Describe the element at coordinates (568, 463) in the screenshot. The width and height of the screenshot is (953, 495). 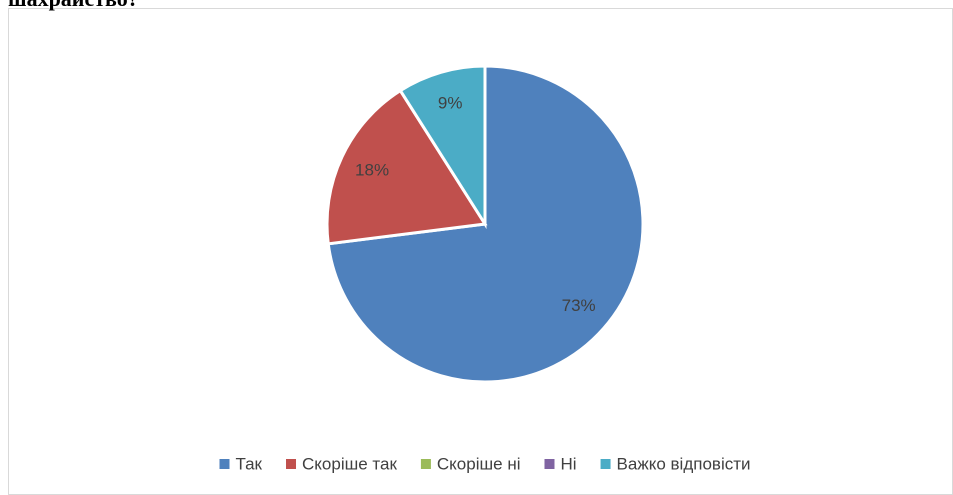
I see `legend-label: Ні` at that location.